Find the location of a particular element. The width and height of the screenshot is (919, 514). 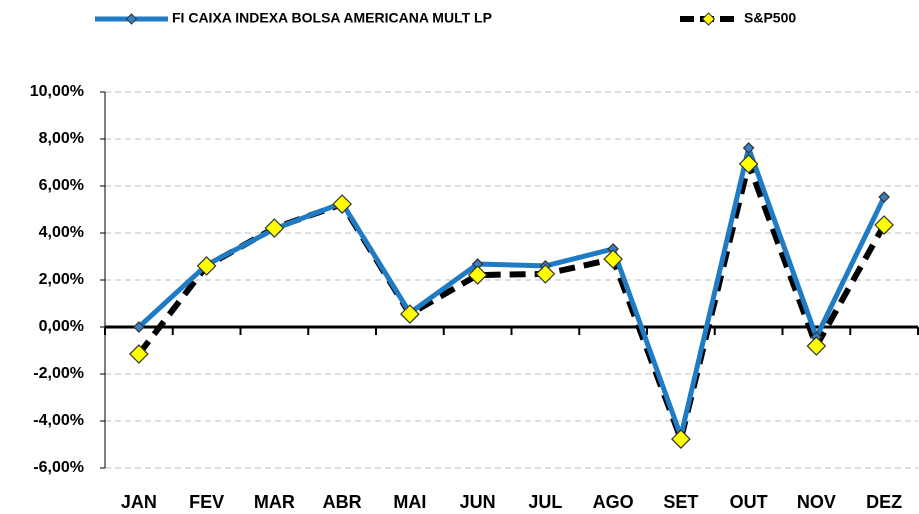

x-tick-label: AGO is located at coordinates (613, 502).